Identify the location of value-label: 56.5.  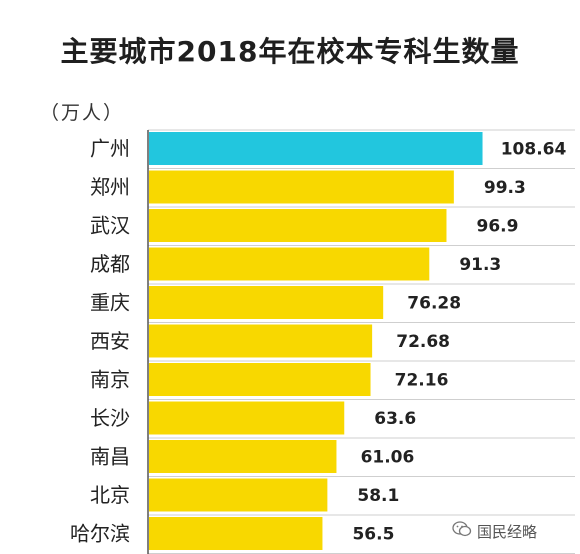
(373, 535).